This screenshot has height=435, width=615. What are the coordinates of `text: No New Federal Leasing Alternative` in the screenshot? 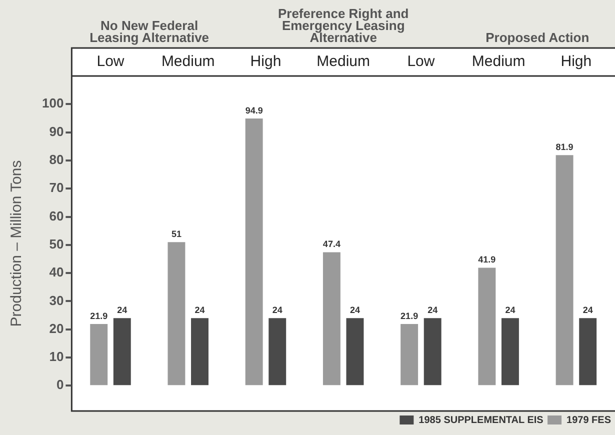 It's located at (150, 32).